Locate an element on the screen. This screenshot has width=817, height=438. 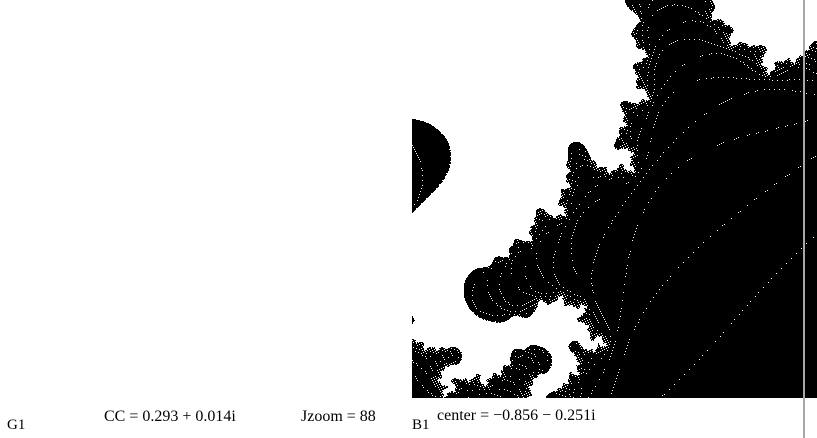
left-pane-label: G1 is located at coordinates (16, 425).